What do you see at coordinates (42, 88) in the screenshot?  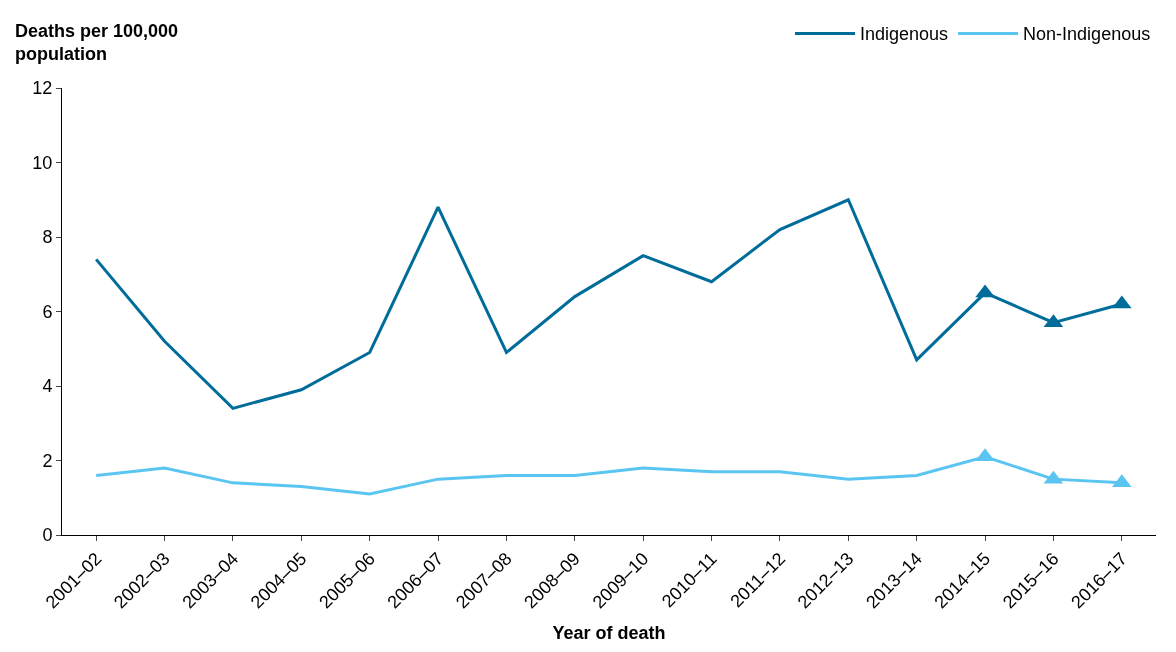 I see `y-tick-label: 12` at bounding box center [42, 88].